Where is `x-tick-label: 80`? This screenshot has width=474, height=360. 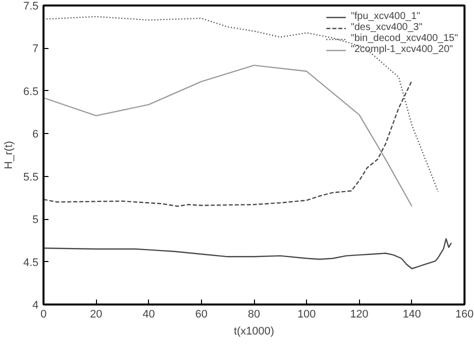 x-tick-label: 80 is located at coordinates (254, 314).